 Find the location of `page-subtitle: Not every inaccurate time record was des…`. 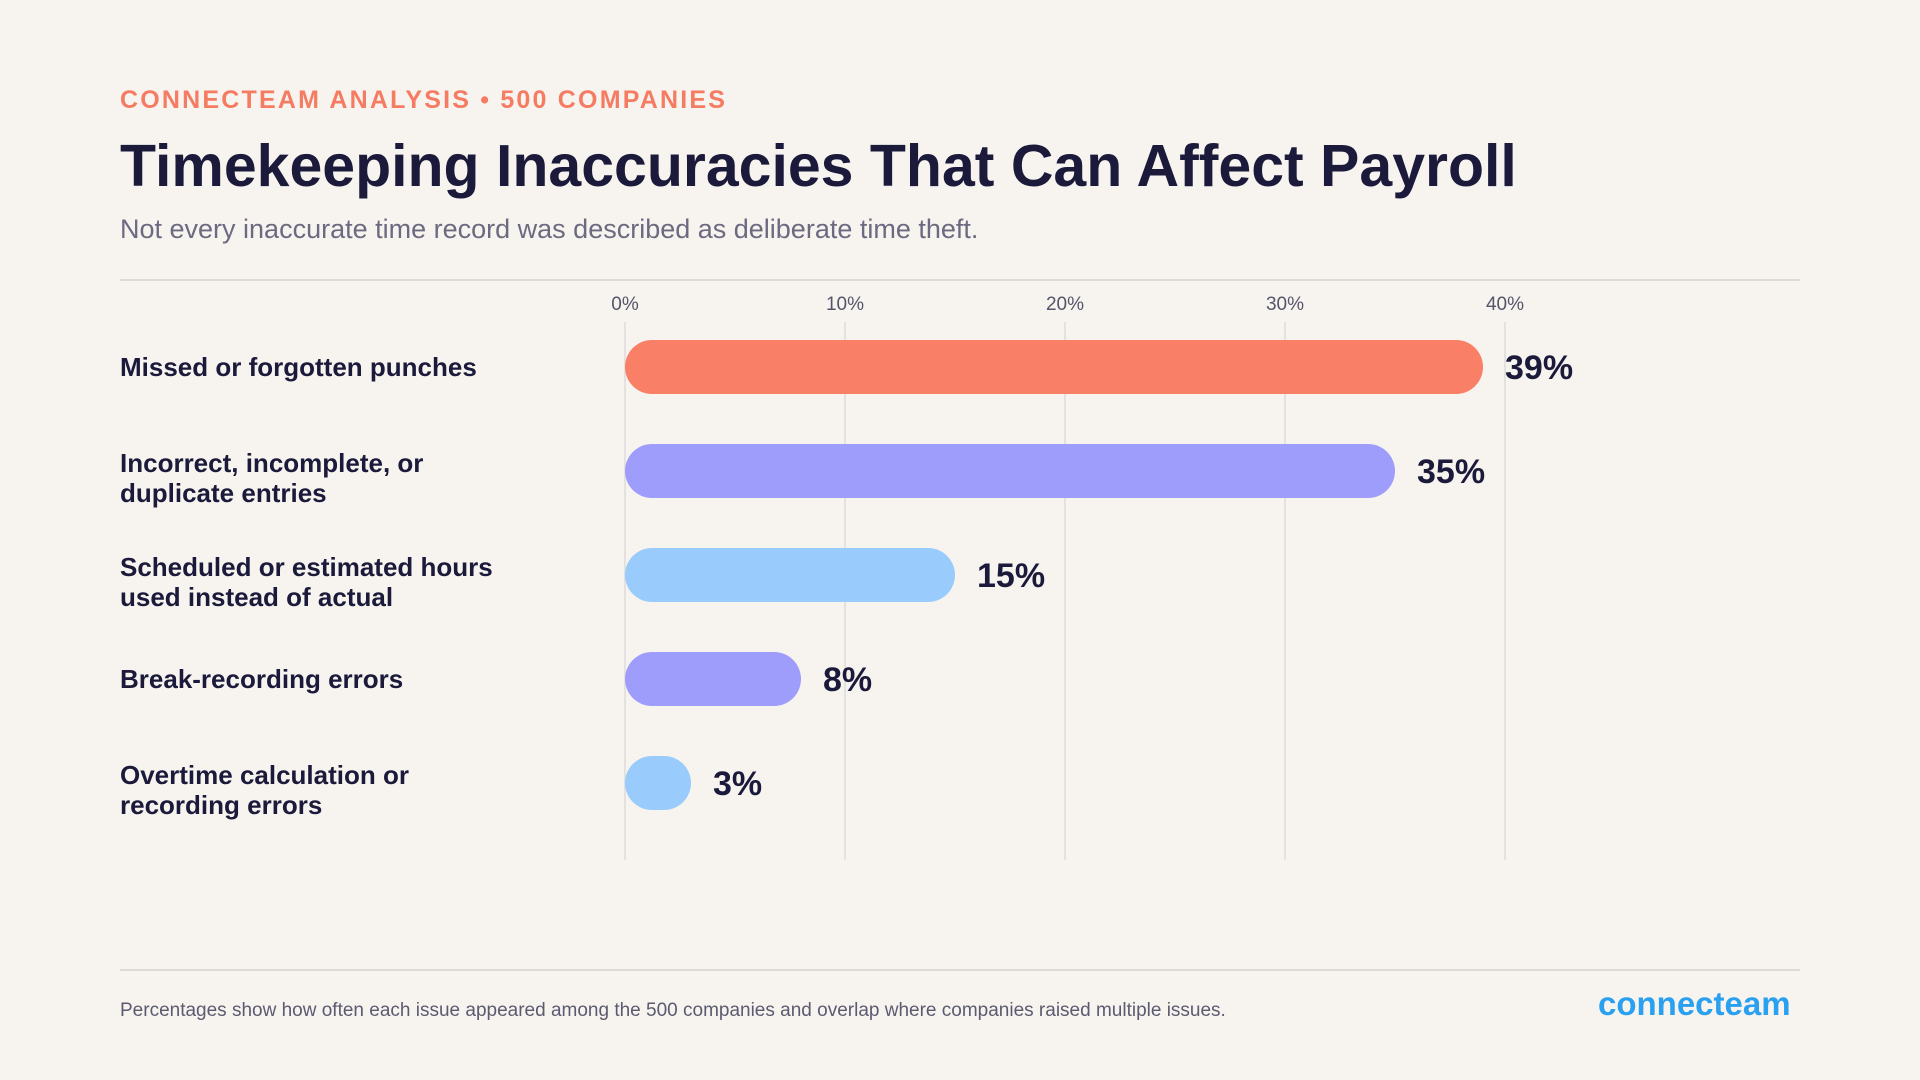

page-subtitle: Not every inaccurate time record was des… is located at coordinates (549, 229).